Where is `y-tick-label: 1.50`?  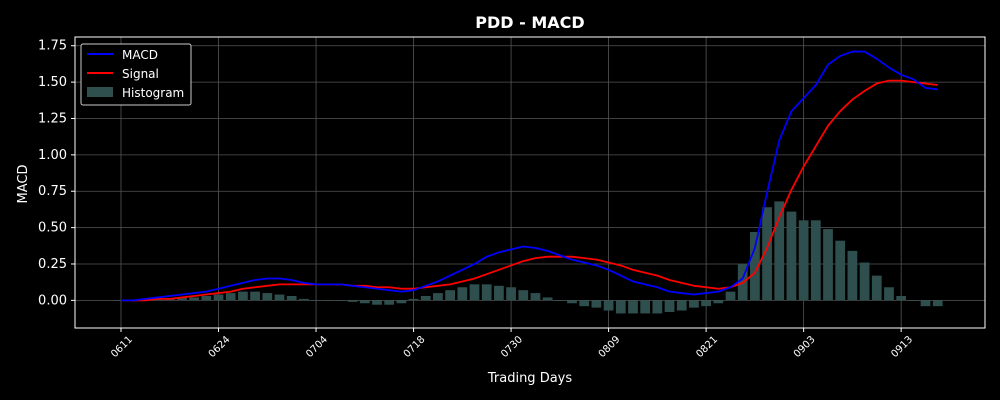
y-tick-label: 1.50 is located at coordinates (52, 82).